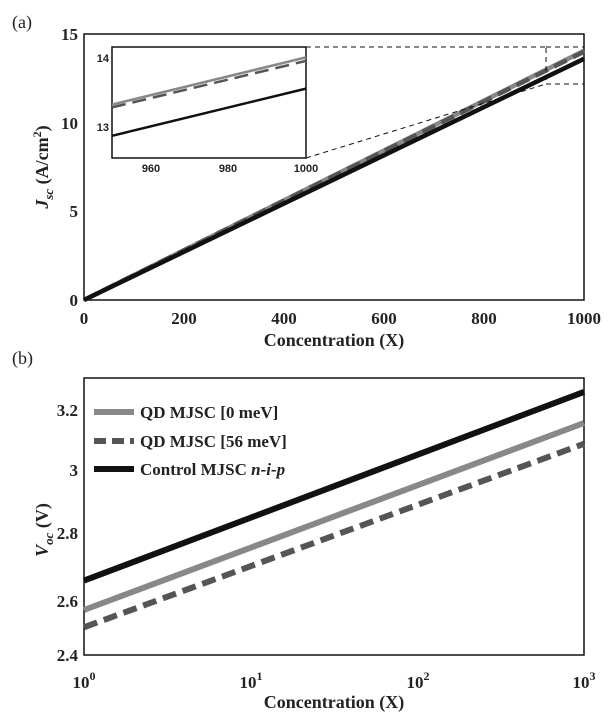 The width and height of the screenshot is (611, 716). Describe the element at coordinates (340, 318) in the screenshot. I see `panel-a-x-ticks: 0 200 400 600 800 1000` at that location.